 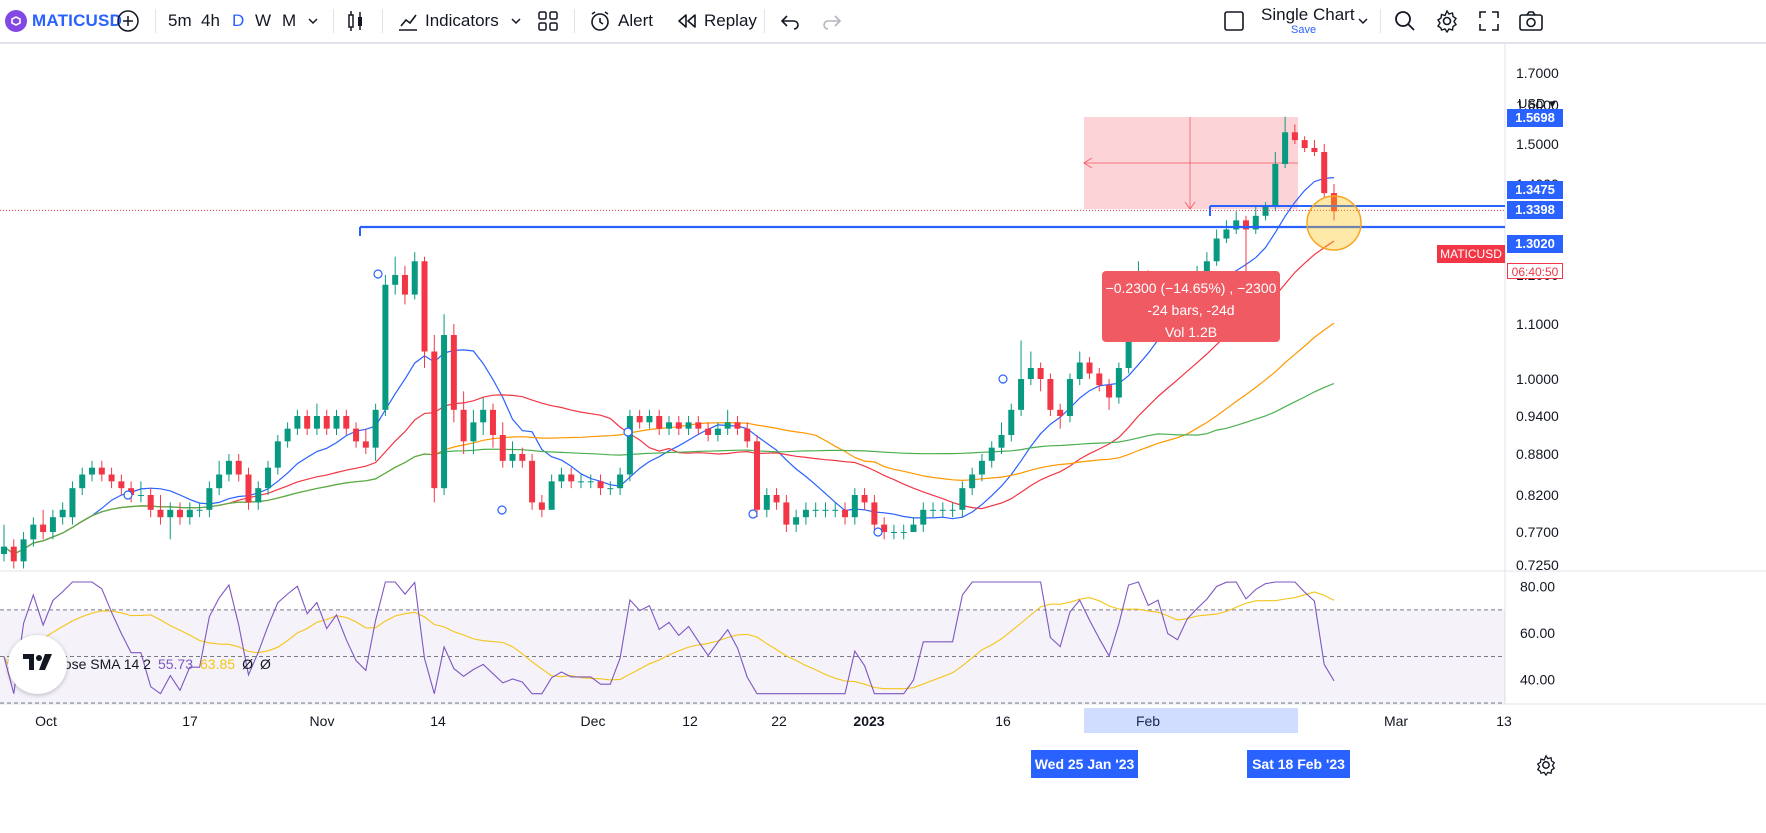 I want to click on price-tick-label: 1.7000, so click(x=1537, y=73).